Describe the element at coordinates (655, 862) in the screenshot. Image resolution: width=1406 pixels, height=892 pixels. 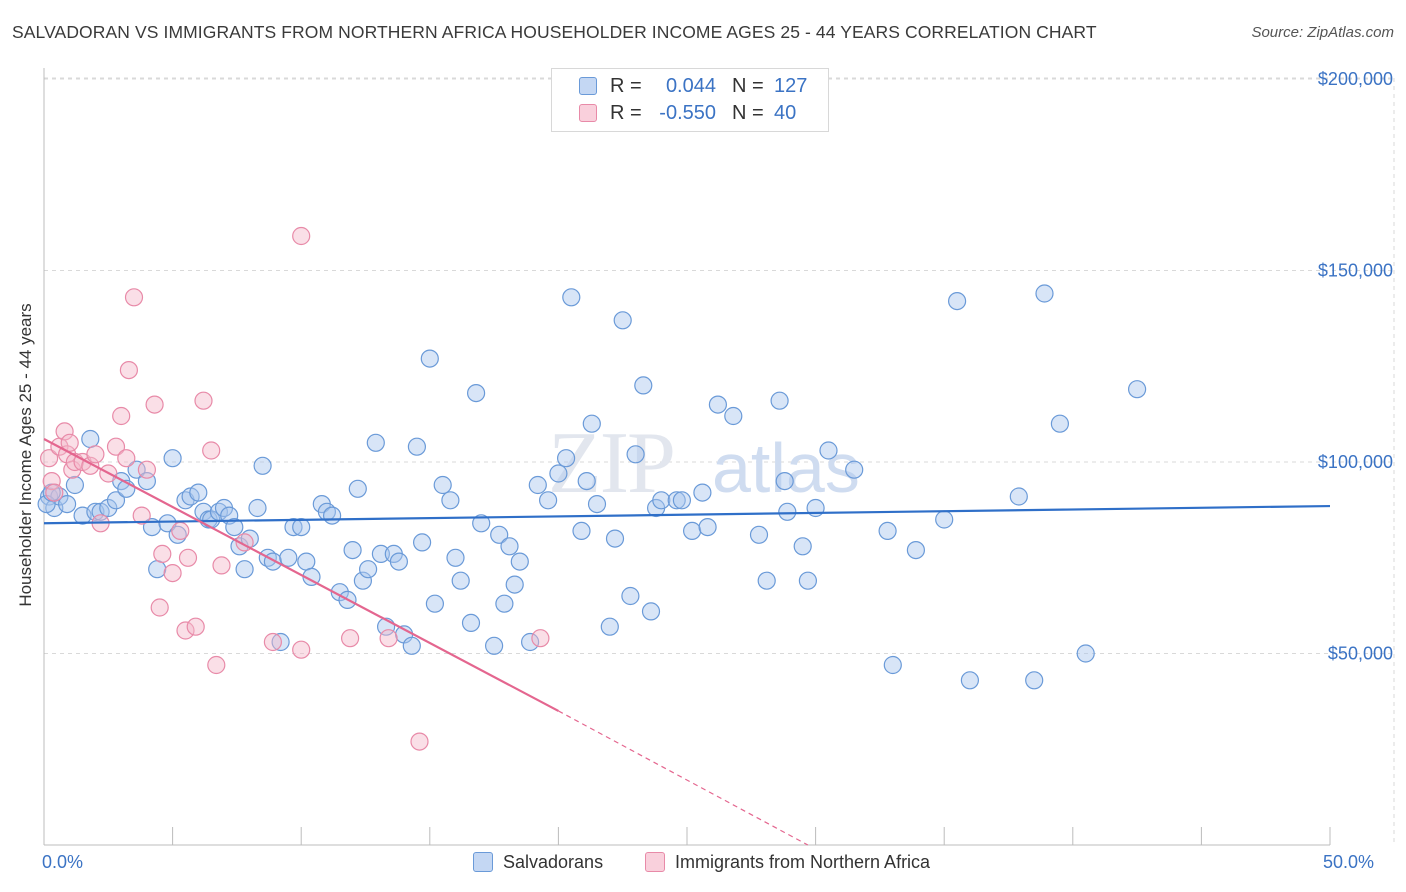
I see `legend-swatch-pink` at that location.